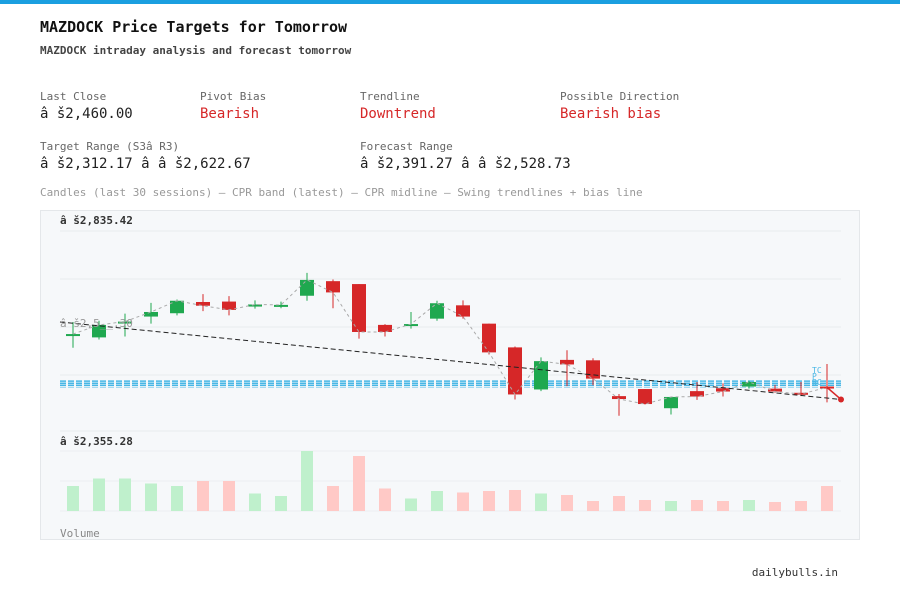 The height and width of the screenshot is (600, 900). I want to click on swing-trendline, so click(450, 360).